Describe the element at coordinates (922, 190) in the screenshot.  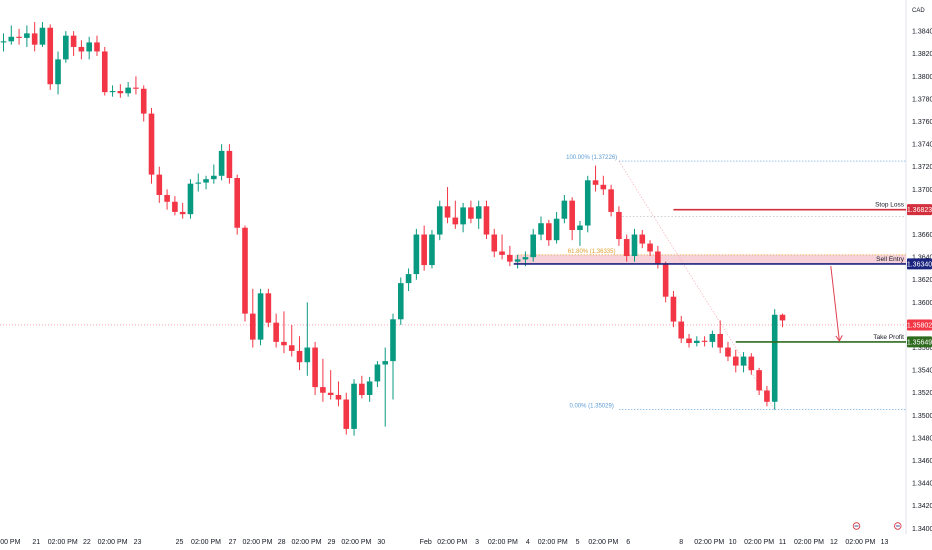
I see `y-tick-label: 1.3700` at that location.